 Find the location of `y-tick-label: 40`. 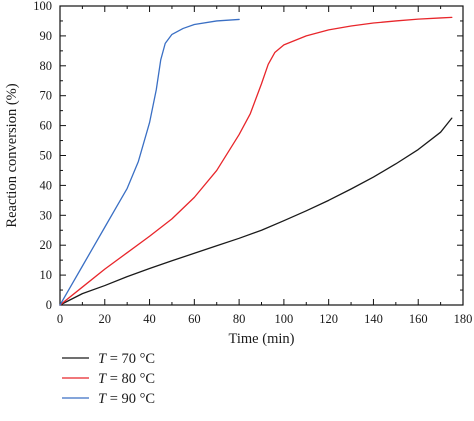

y-tick-label: 40 is located at coordinates (46, 185).